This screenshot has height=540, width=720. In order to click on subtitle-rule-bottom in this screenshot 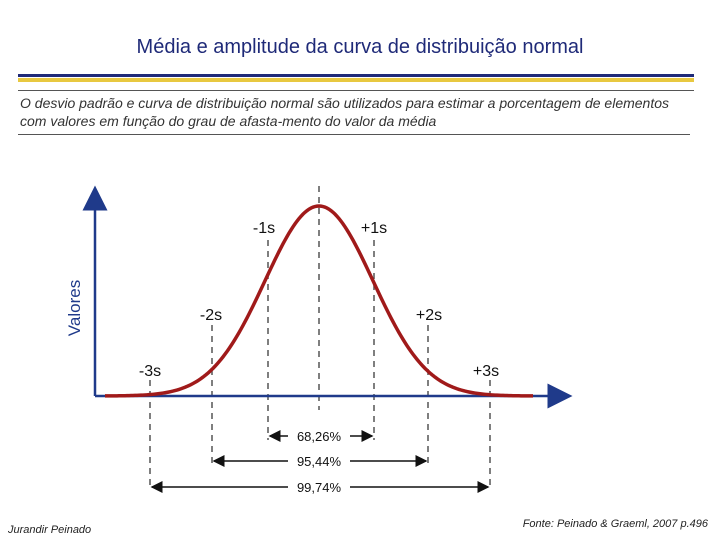, I will do `click(354, 134)`.